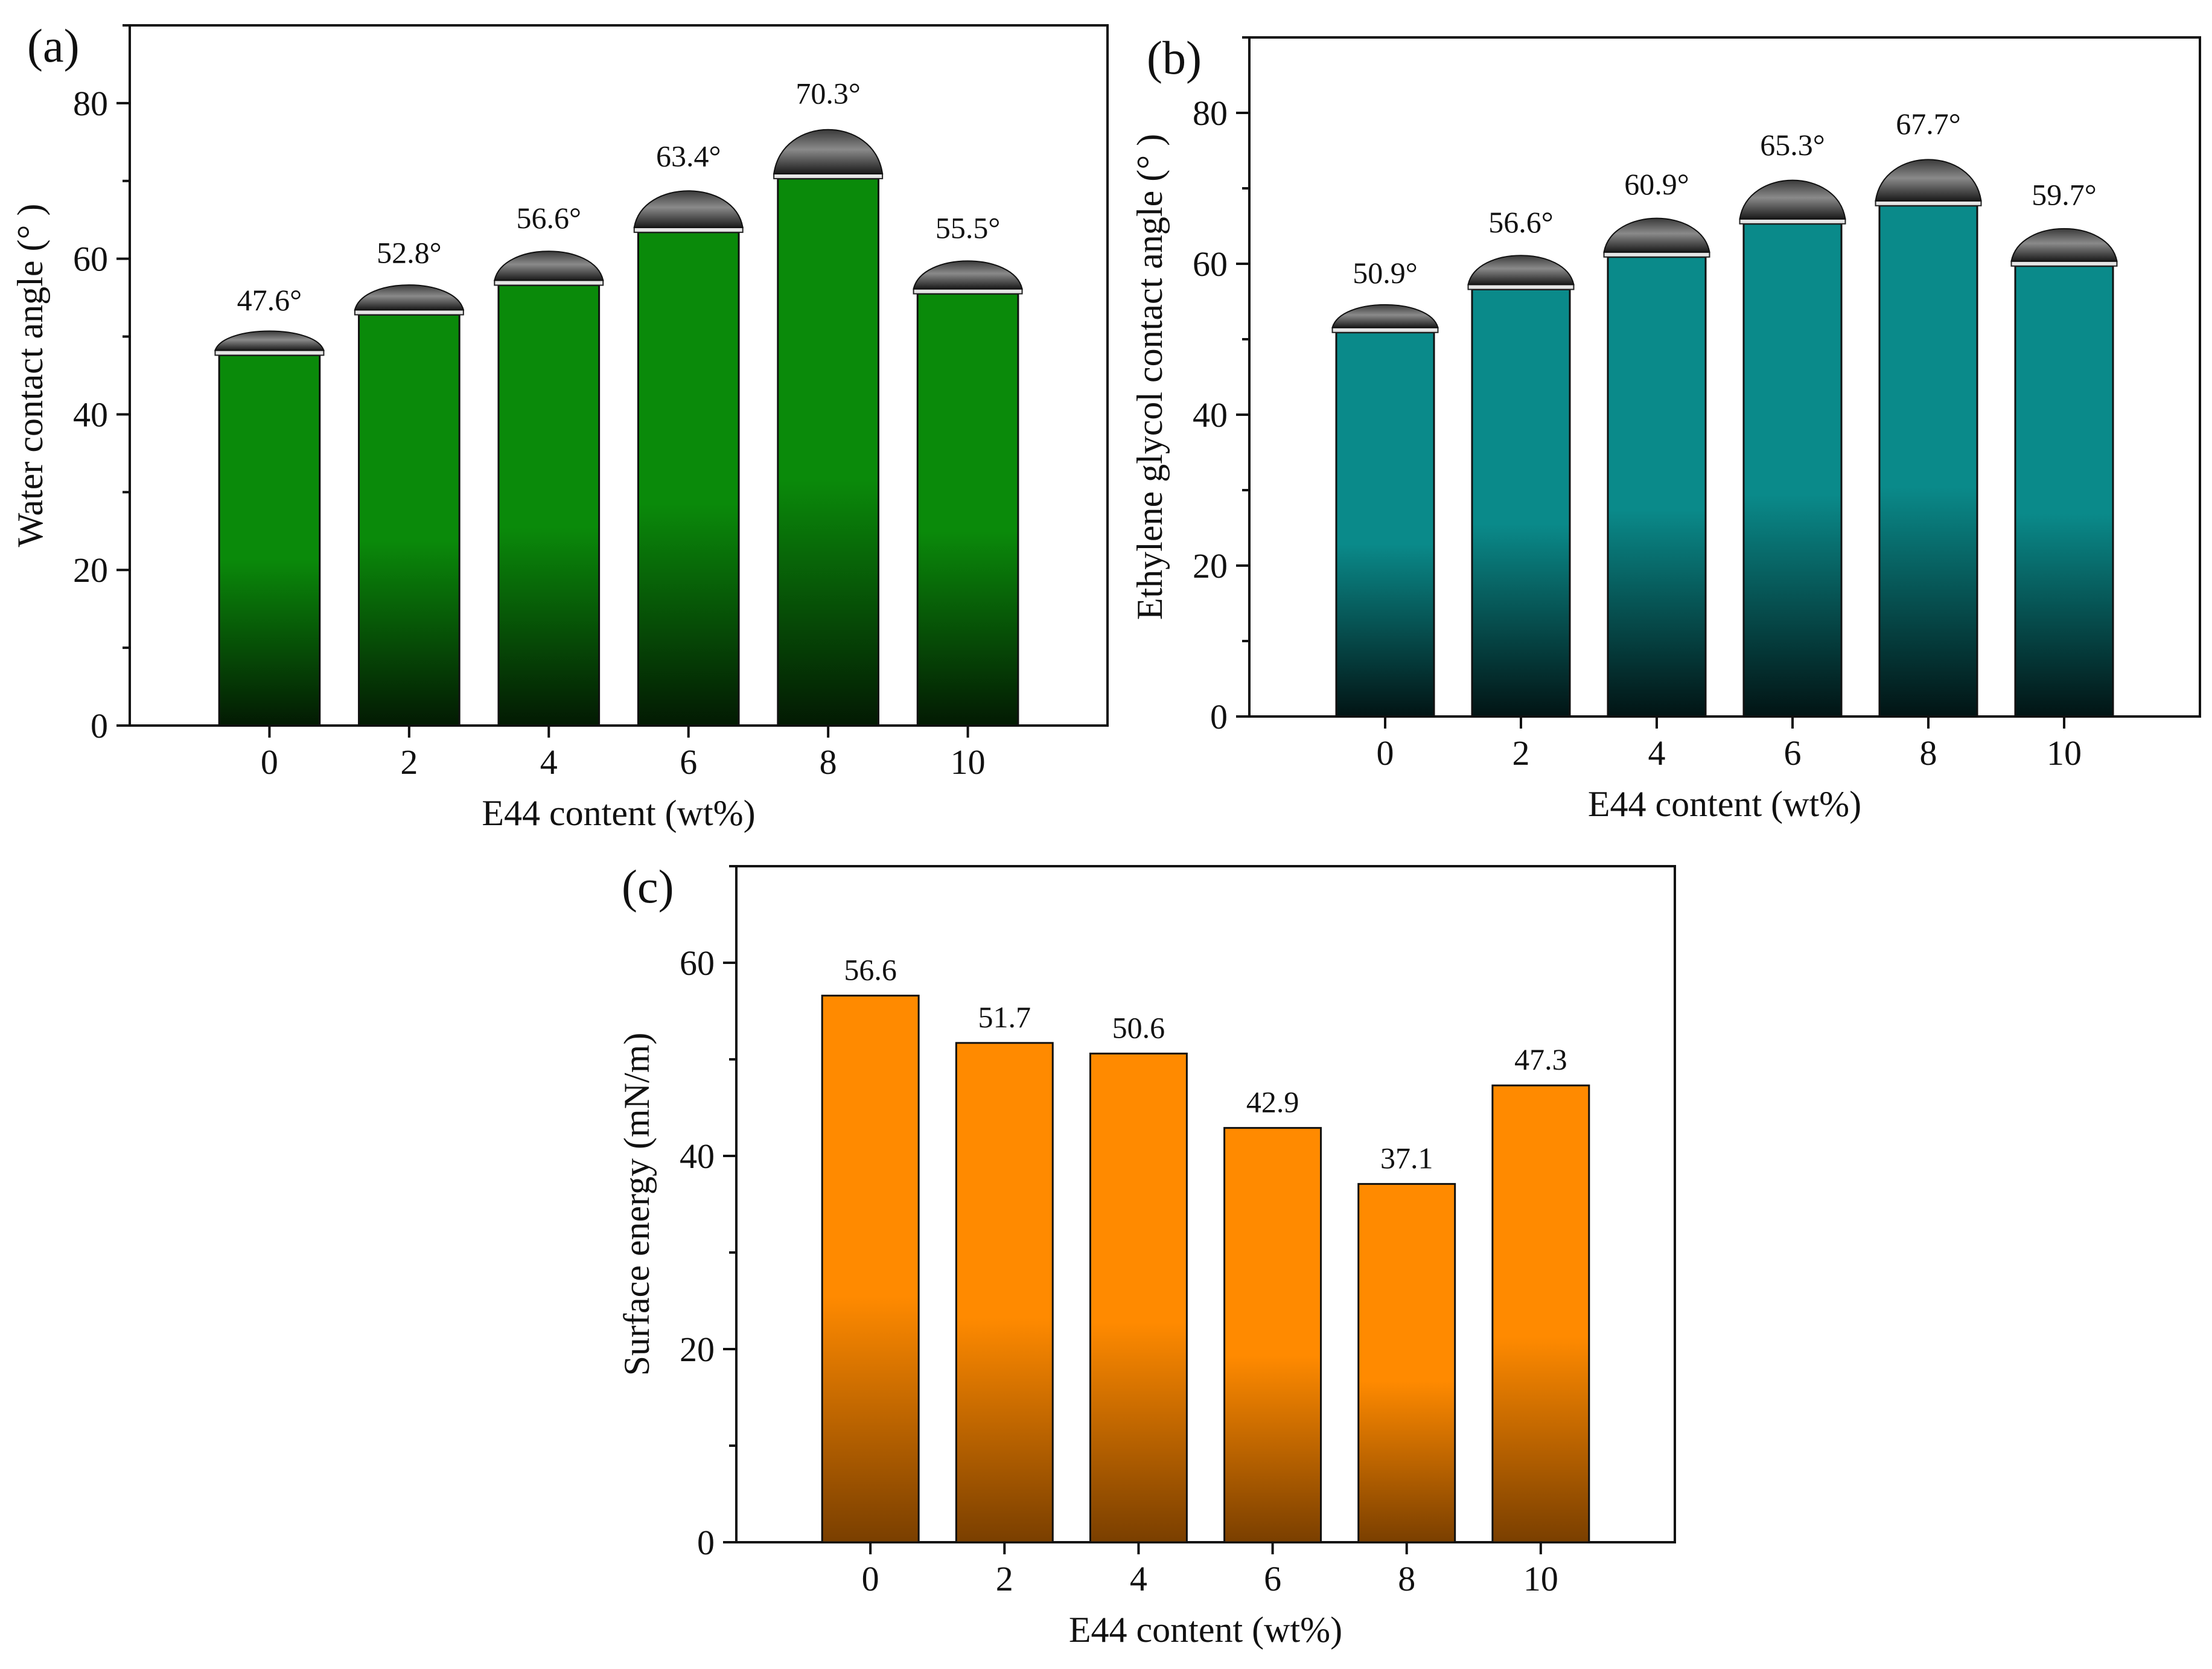 The height and width of the screenshot is (1669, 2212). Describe the element at coordinates (1174, 57) in the screenshot. I see `panel-label: (b)` at that location.